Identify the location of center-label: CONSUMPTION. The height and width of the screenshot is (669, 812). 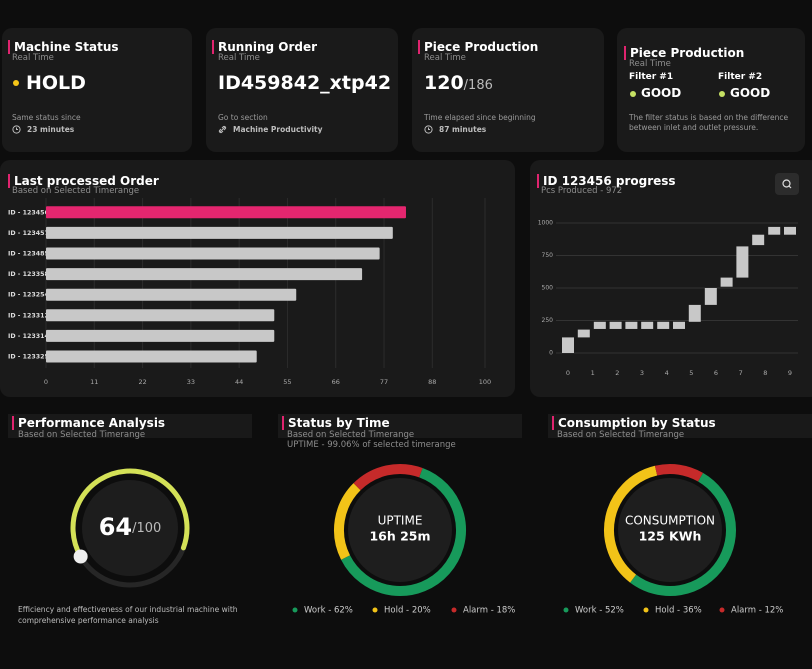
(670, 521).